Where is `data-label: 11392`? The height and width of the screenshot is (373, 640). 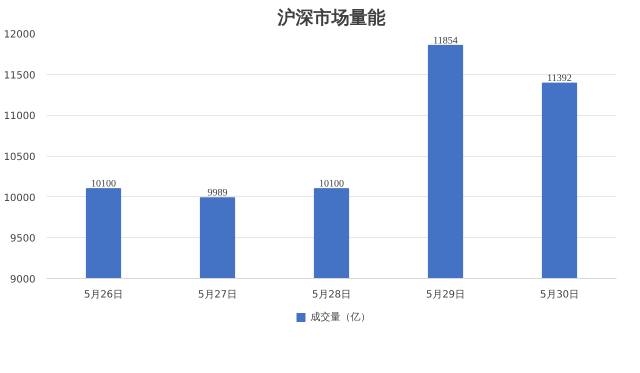 data-label: 11392 is located at coordinates (559, 78).